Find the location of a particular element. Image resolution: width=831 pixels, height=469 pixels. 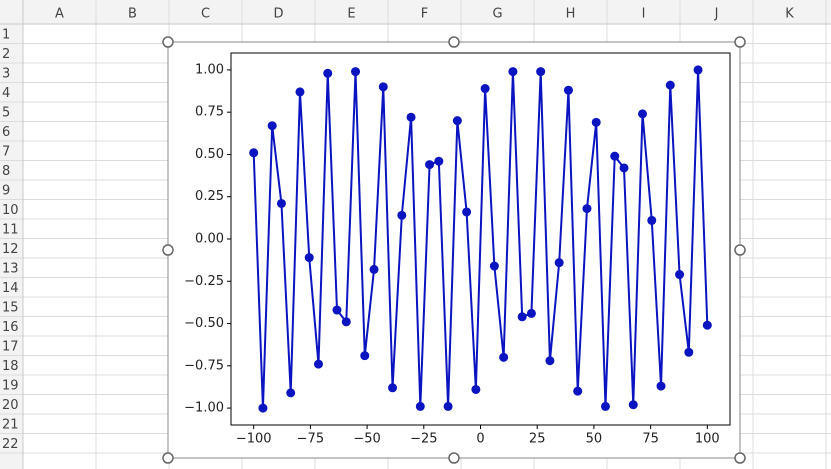

y-tick-label: 0.25 is located at coordinates (209, 196).